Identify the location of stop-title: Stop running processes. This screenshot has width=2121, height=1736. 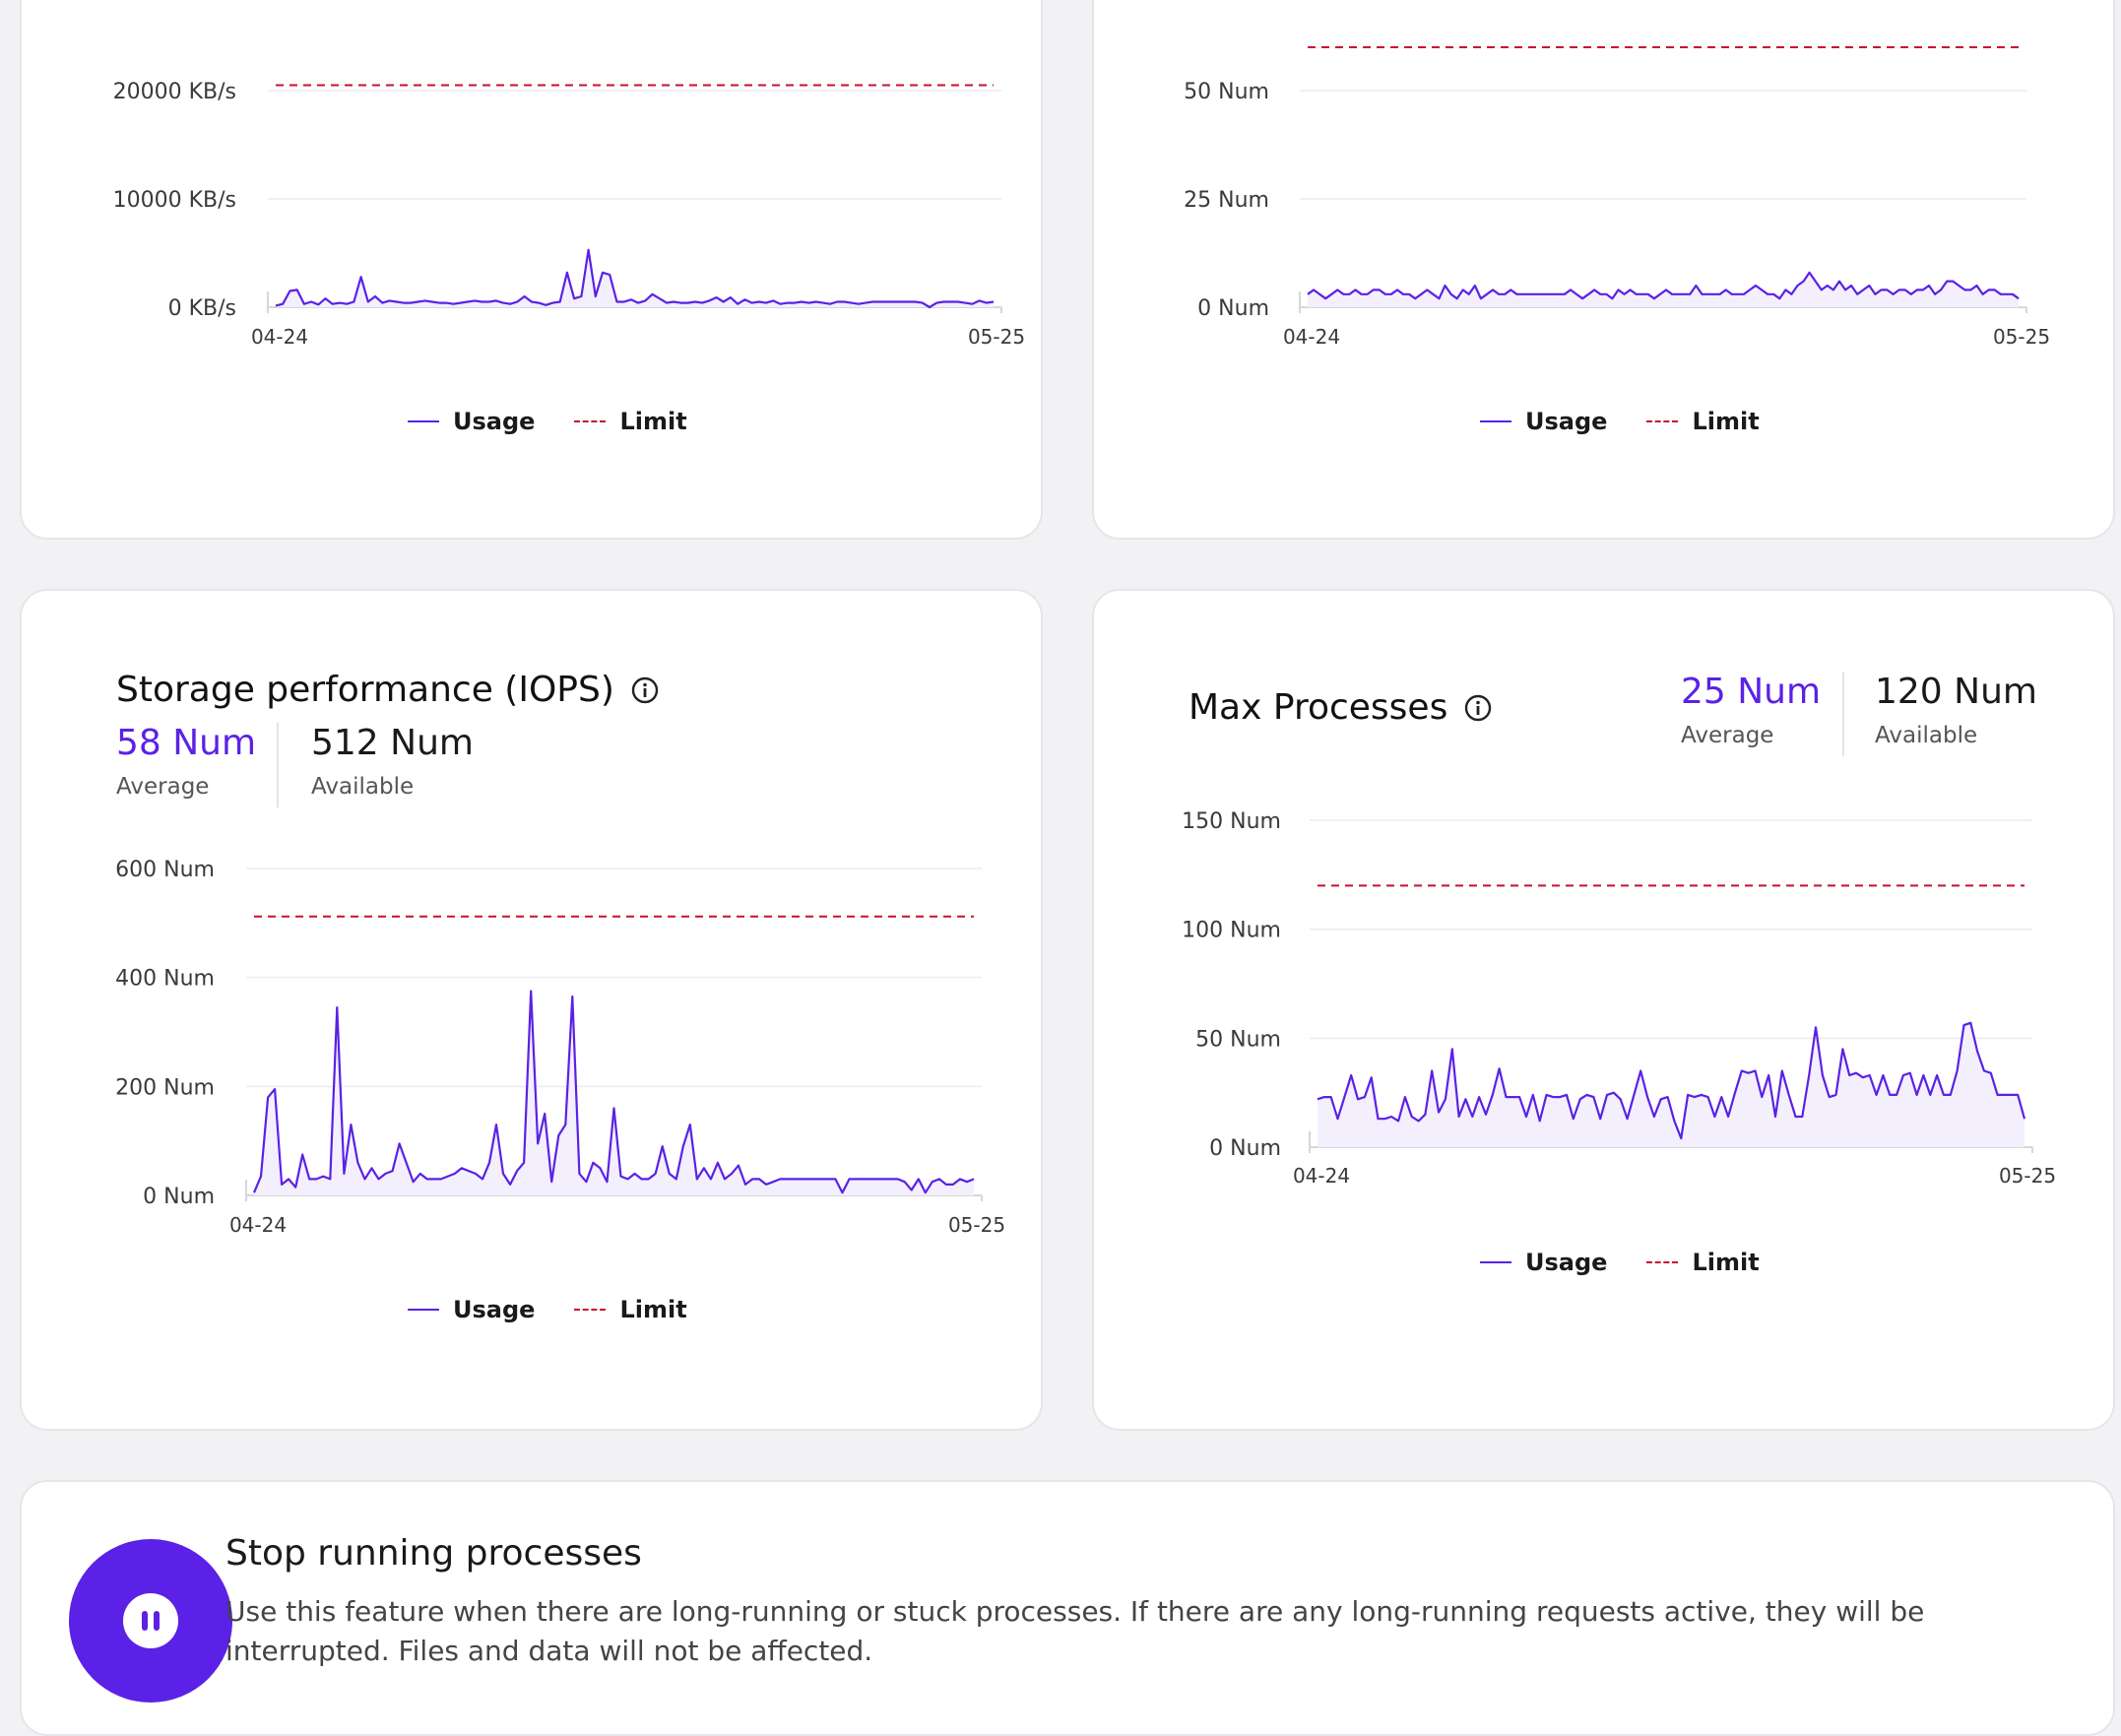
(433, 1553).